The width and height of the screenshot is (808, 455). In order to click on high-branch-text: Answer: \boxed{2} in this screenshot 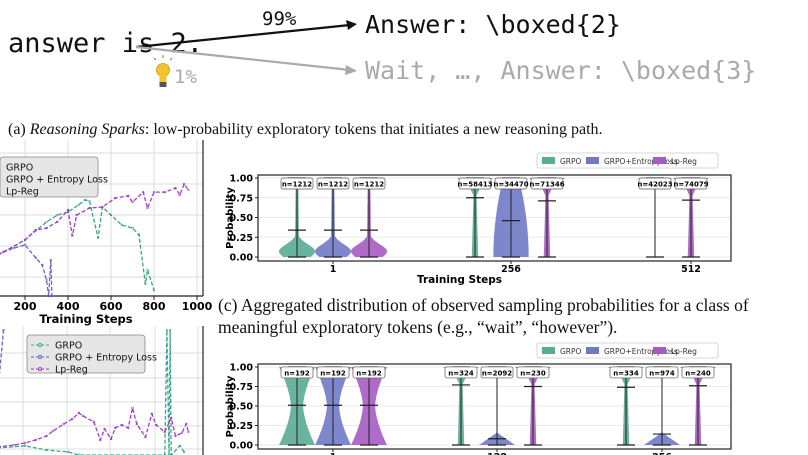, I will do `click(493, 24)`.